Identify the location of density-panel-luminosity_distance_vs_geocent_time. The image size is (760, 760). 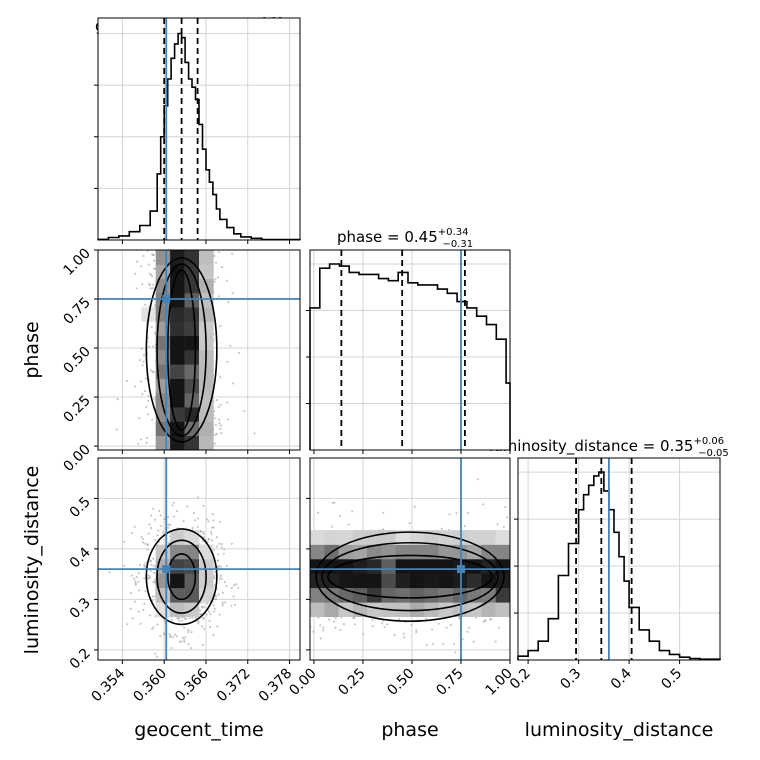
(197, 560).